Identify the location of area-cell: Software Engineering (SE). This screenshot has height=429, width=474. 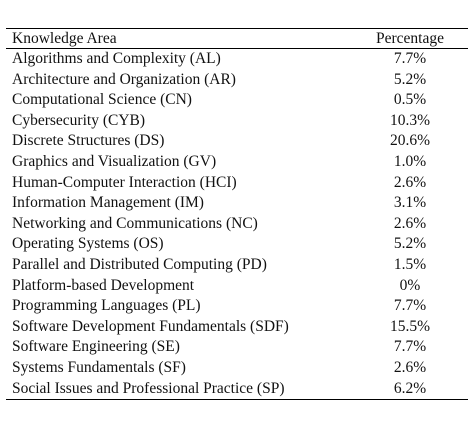
(96, 347).